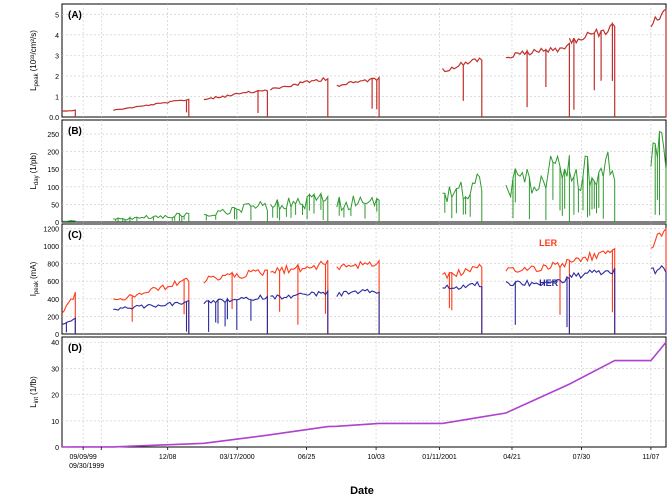 Image resolution: width=668 pixels, height=501 pixels. What do you see at coordinates (57, 77) in the screenshot?
I see `y-tick-label: 2` at bounding box center [57, 77].